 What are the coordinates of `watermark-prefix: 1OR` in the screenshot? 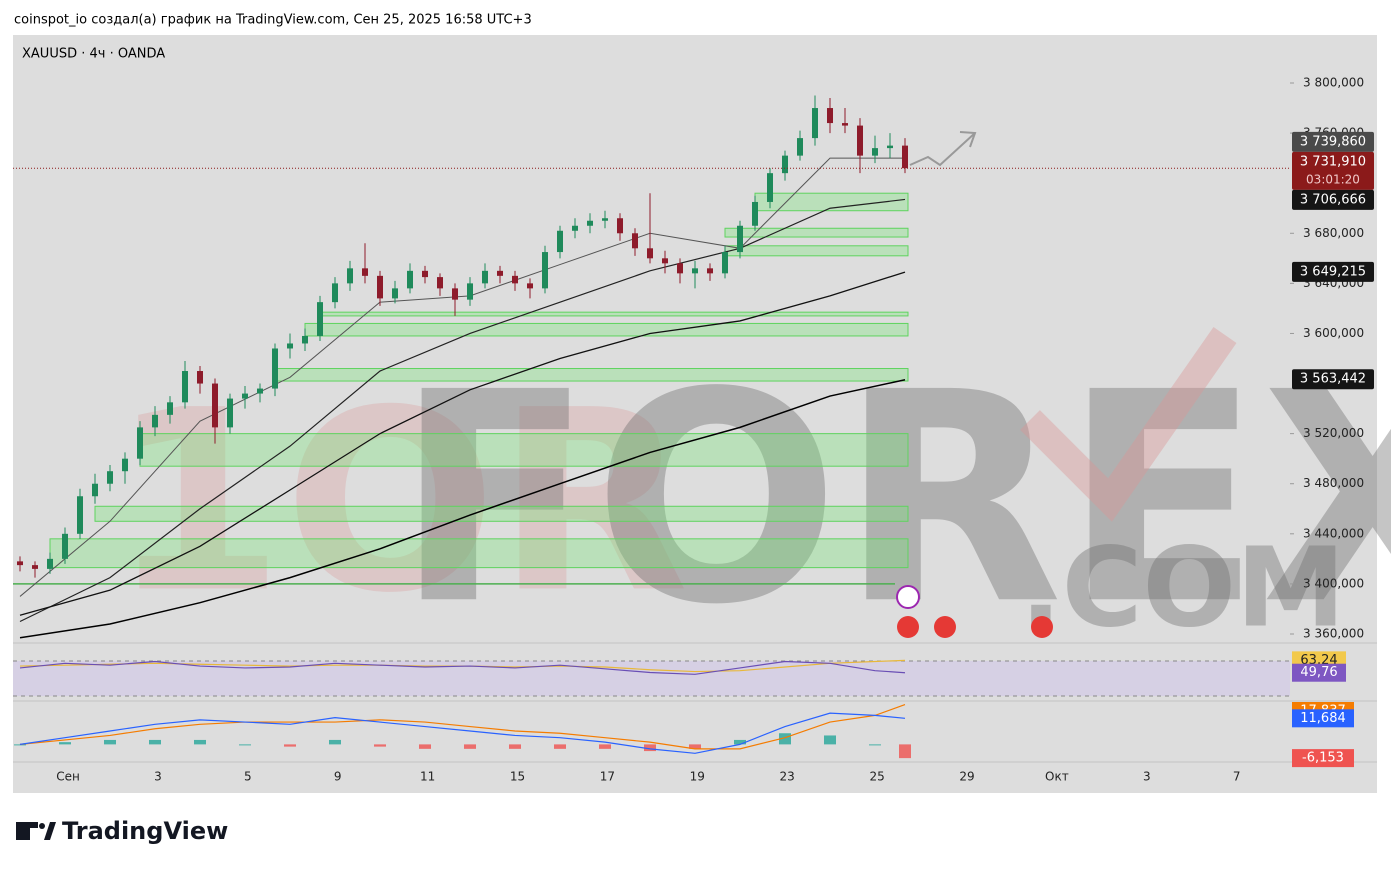 It's located at (399, 501).